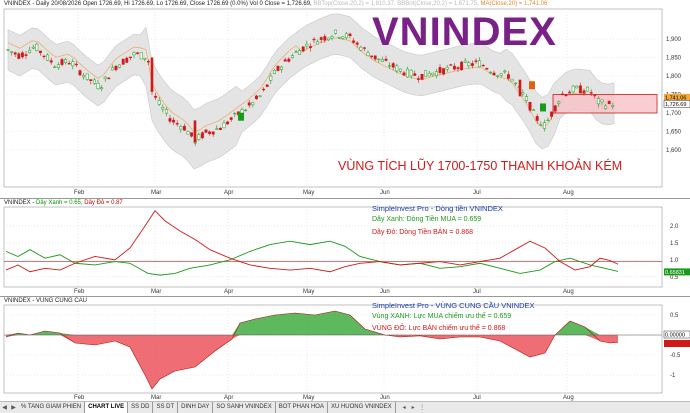 The width and height of the screenshot is (690, 413). I want to click on tab-bot-phan-hoa: BOT PHAN HOA, so click(302, 407).